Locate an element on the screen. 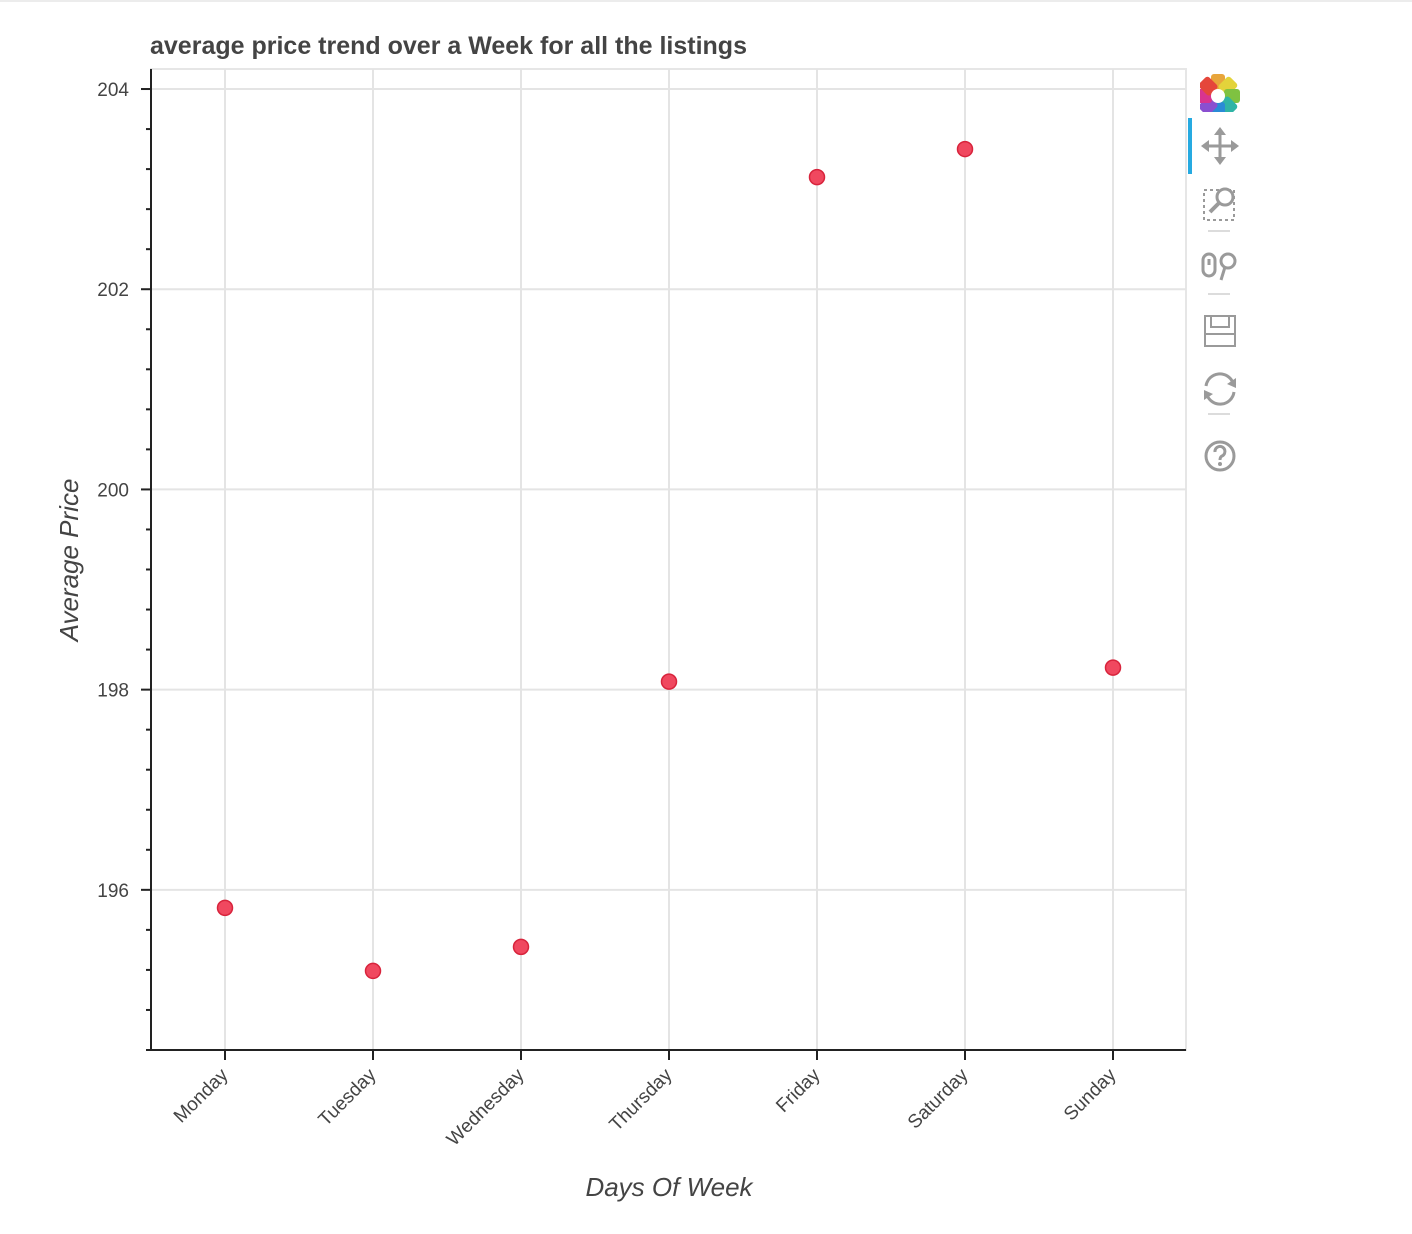  help-tool-button is located at coordinates (1220, 450).